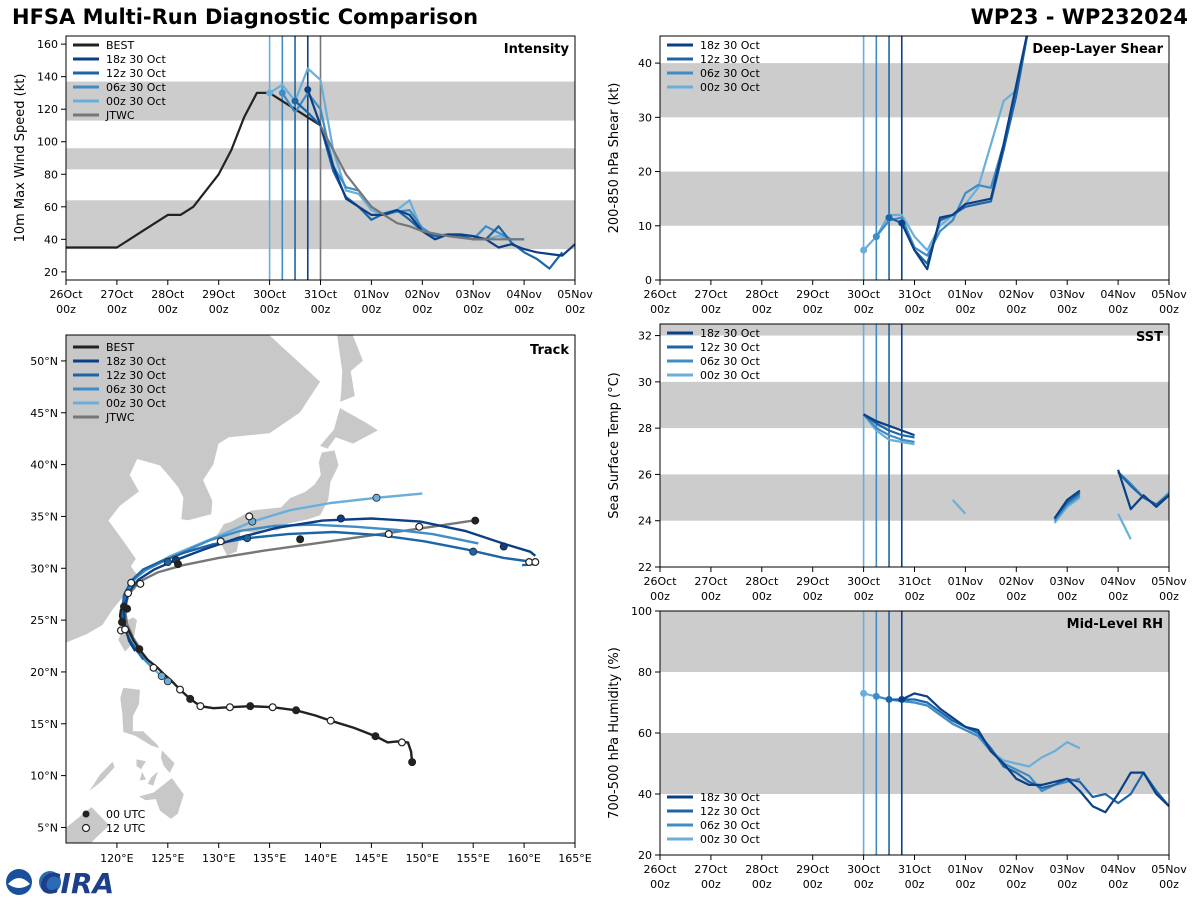 The image size is (1200, 900). Describe the element at coordinates (136, 73) in the screenshot. I see `intensity-legend-label: 12z 30 Oct` at that location.